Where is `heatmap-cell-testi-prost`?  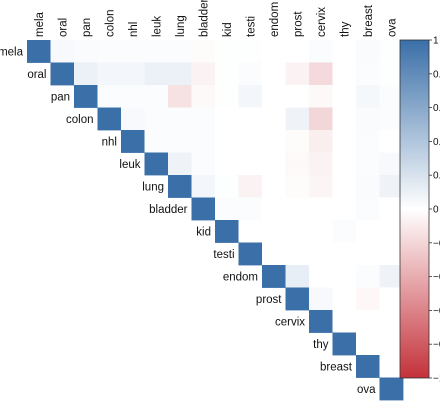
heatmap-cell-testi-prost is located at coordinates (297, 254).